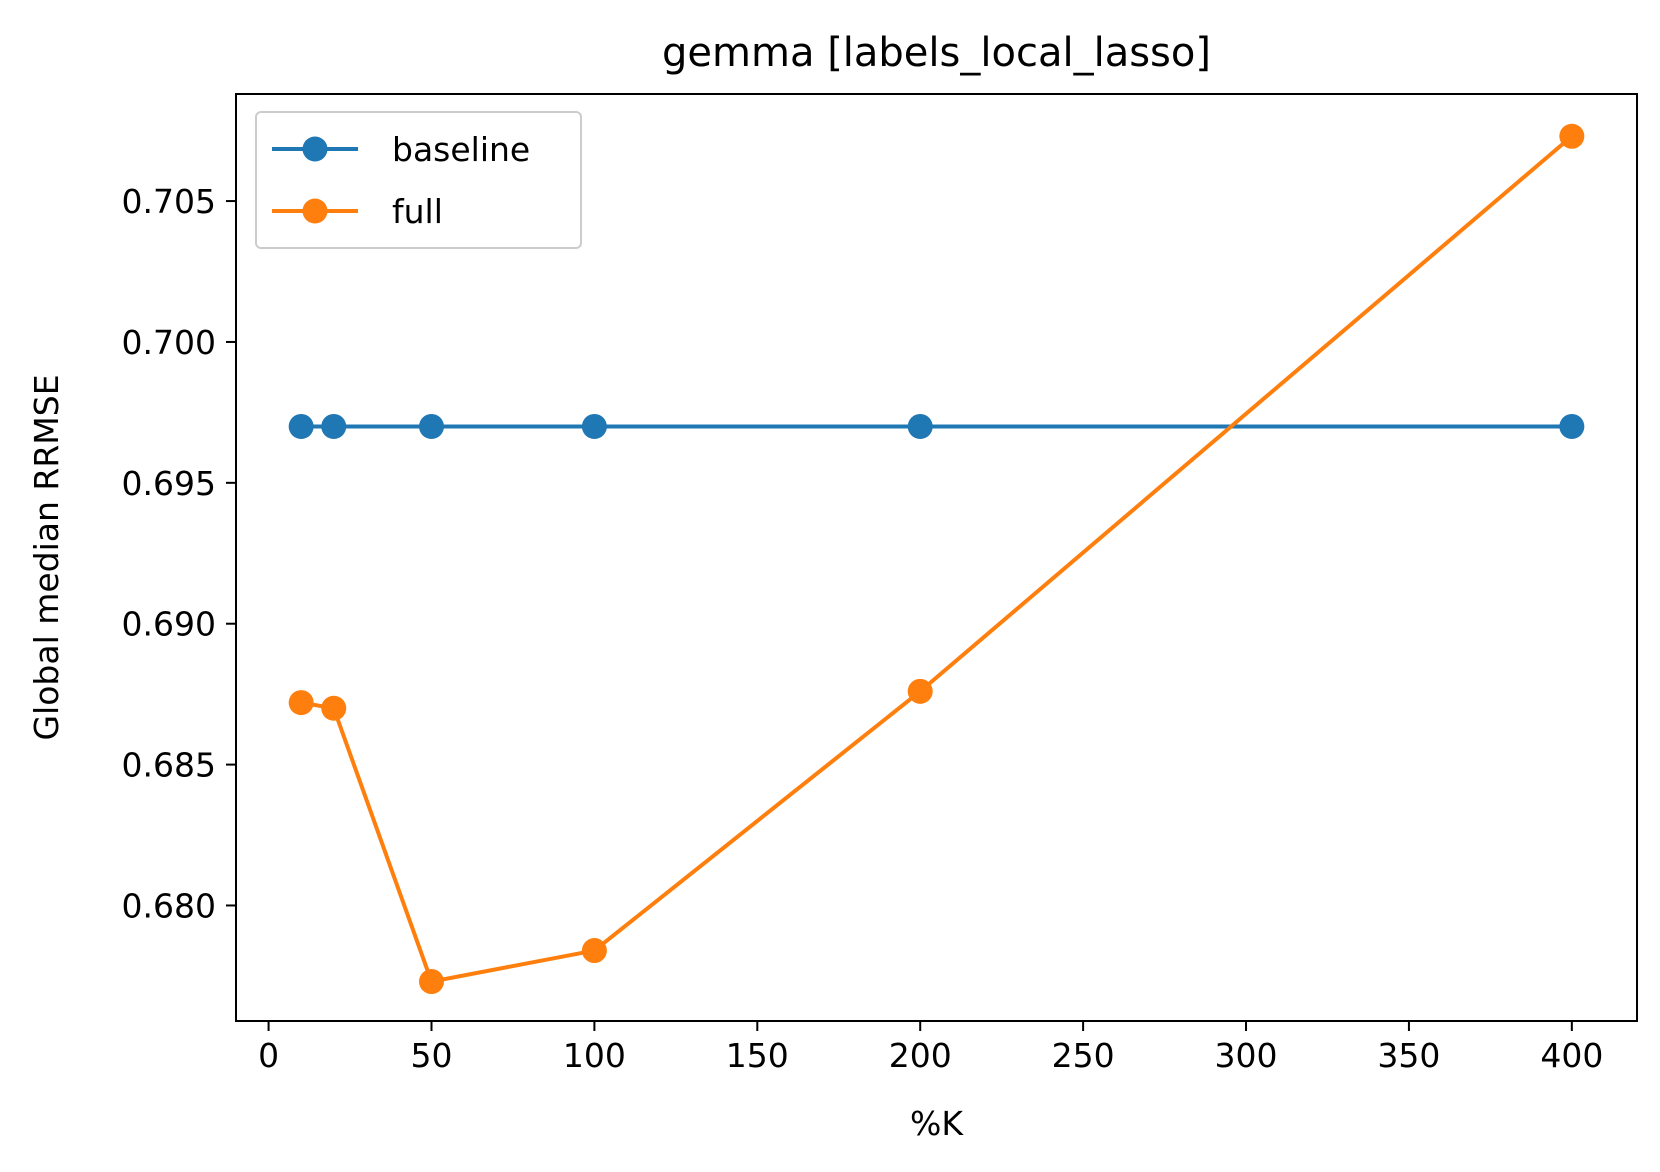 The width and height of the screenshot is (1660, 1172). Describe the element at coordinates (169, 624) in the screenshot. I see `y-tick-label: 0.690` at that location.